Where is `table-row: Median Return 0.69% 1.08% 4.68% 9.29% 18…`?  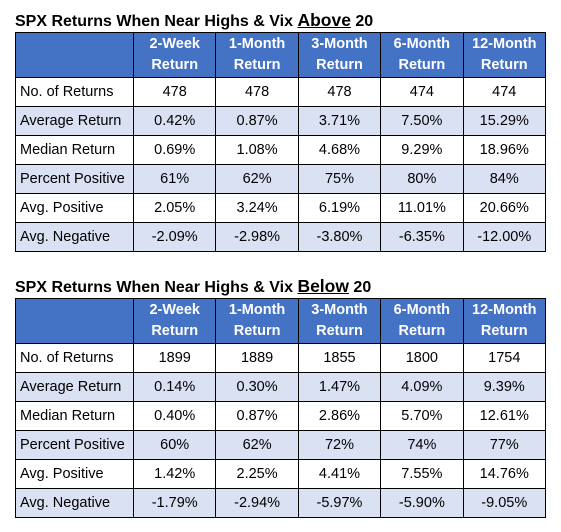
table-row: Median Return 0.69% 1.08% 4.68% 9.29% 18… is located at coordinates (280, 150).